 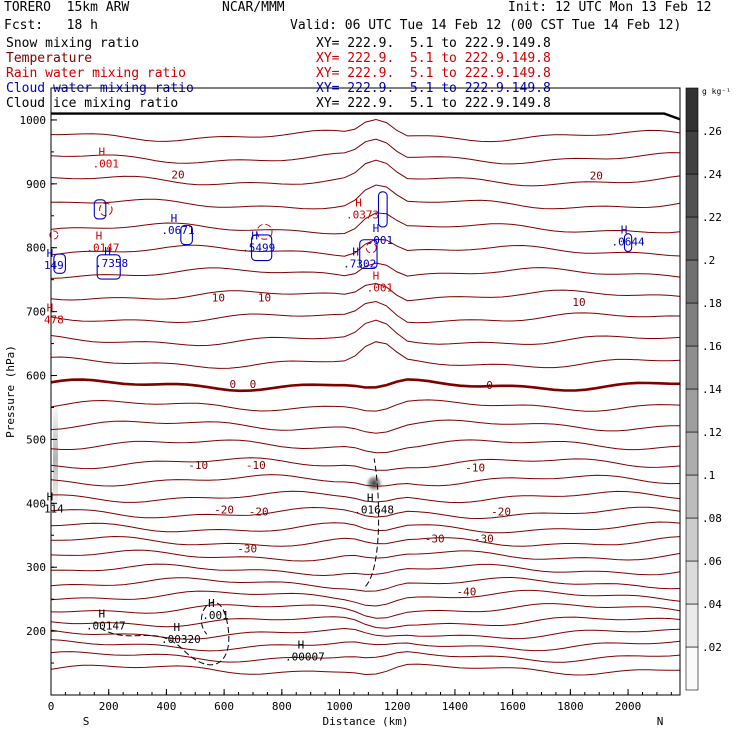 What do you see at coordinates (258, 248) in the screenshot?
I see `max-value-label: .5499` at bounding box center [258, 248].